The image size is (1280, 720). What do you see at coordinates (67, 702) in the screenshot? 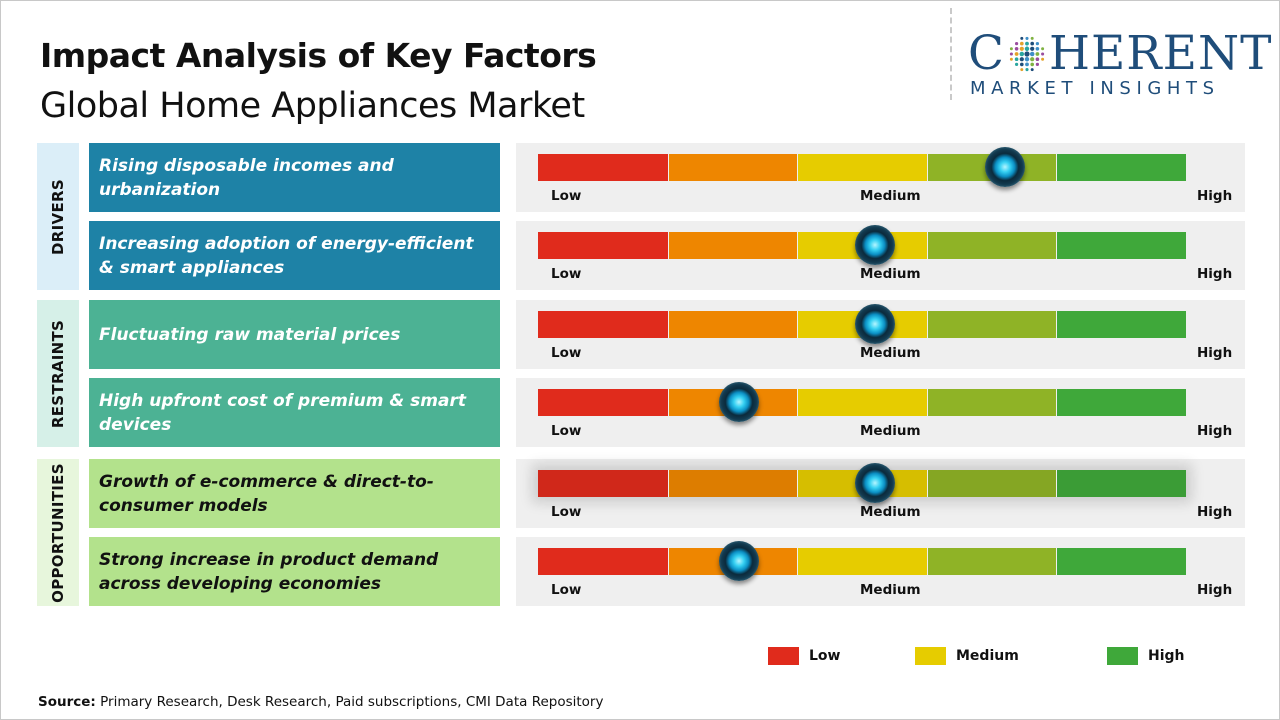
I see `source-label: Source:` at bounding box center [67, 702].